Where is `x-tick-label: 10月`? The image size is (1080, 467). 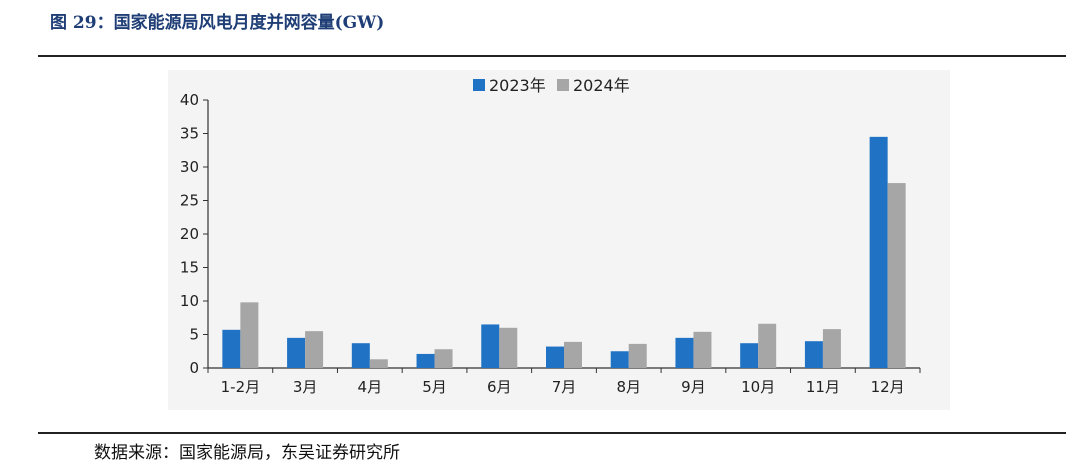 x-tick-label: 10月 is located at coordinates (758, 387).